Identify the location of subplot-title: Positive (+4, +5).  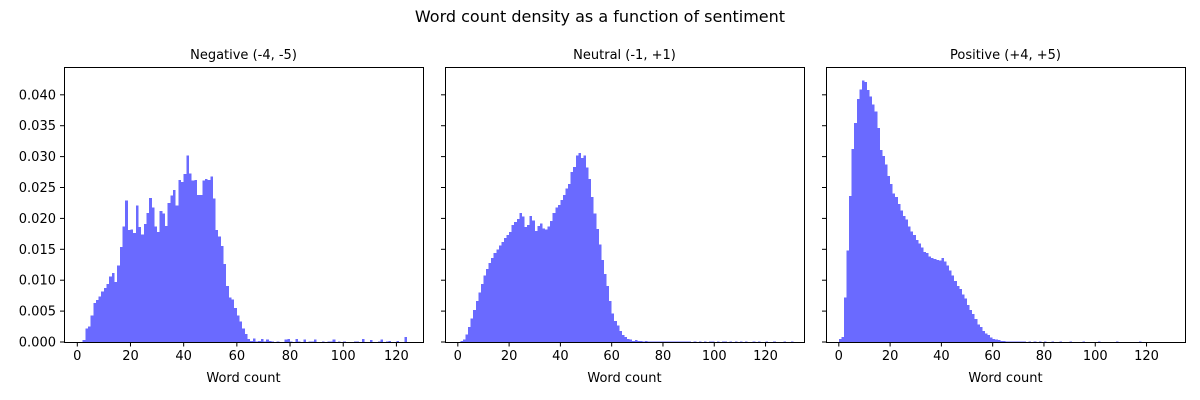
(1005, 55).